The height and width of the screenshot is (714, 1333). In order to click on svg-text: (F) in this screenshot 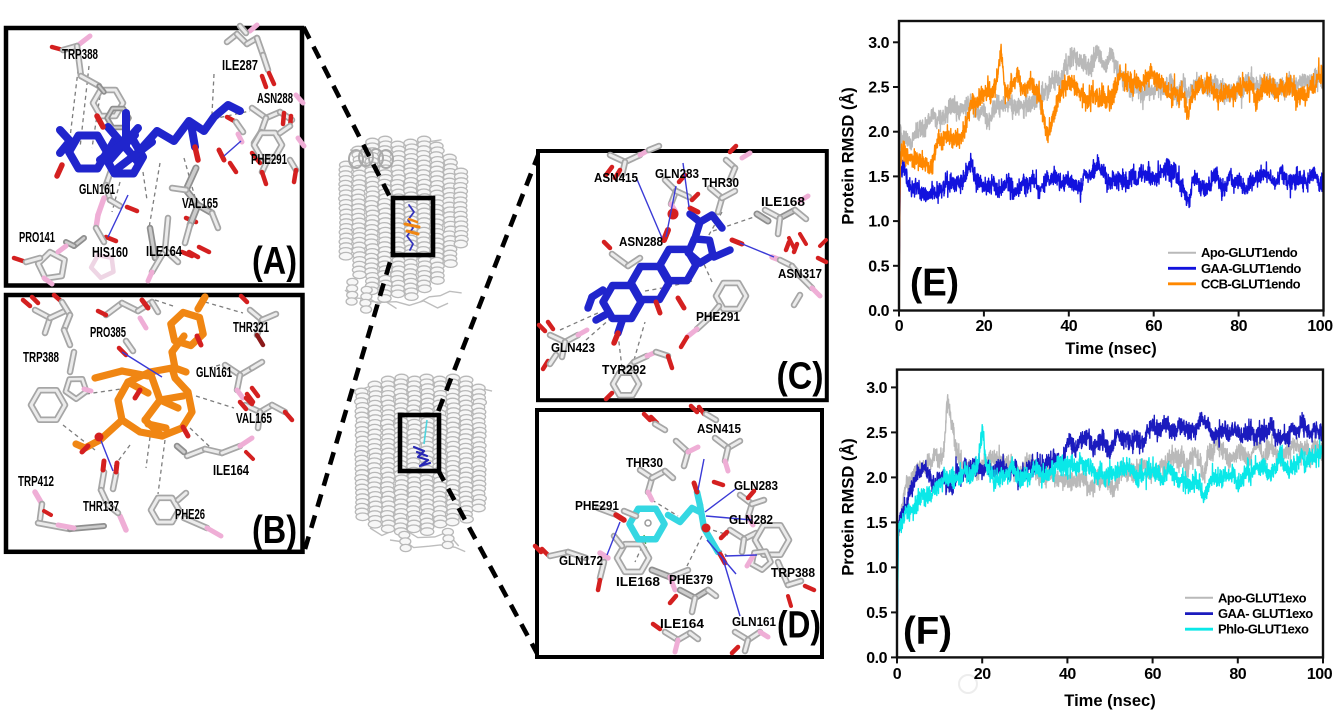, I will do `click(927, 631)`.